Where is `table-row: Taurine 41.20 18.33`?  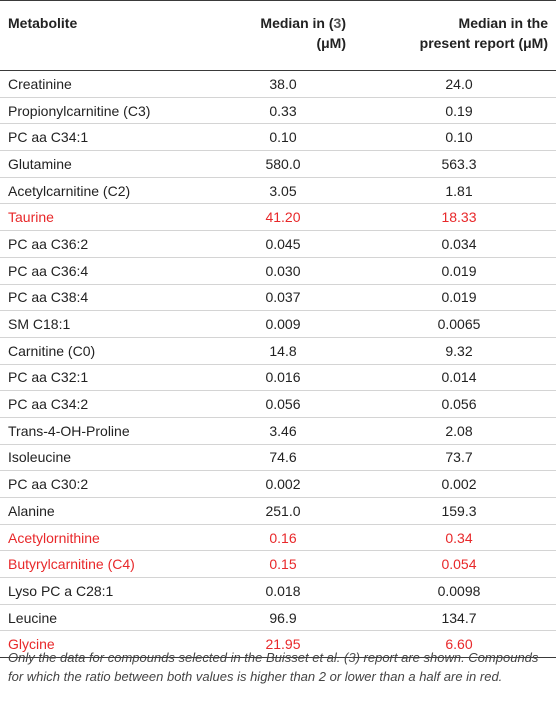
table-row: Taurine 41.20 18.33 is located at coordinates (278, 217).